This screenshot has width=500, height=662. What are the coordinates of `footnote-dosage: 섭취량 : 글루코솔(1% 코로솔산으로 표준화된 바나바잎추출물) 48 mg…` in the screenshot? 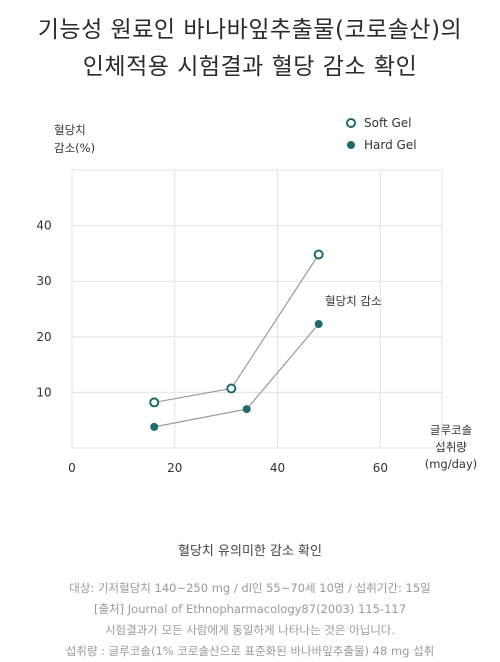 It's located at (250, 651).